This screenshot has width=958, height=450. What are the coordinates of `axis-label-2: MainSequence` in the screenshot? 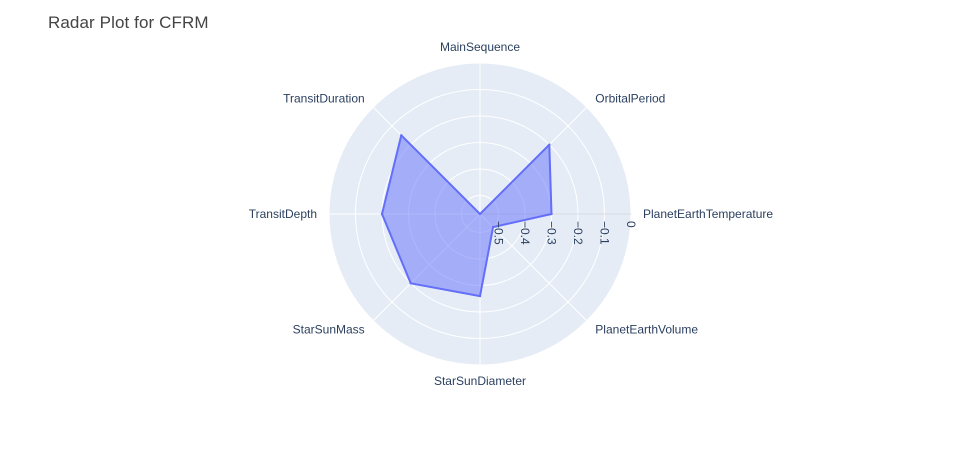 It's located at (480, 47).